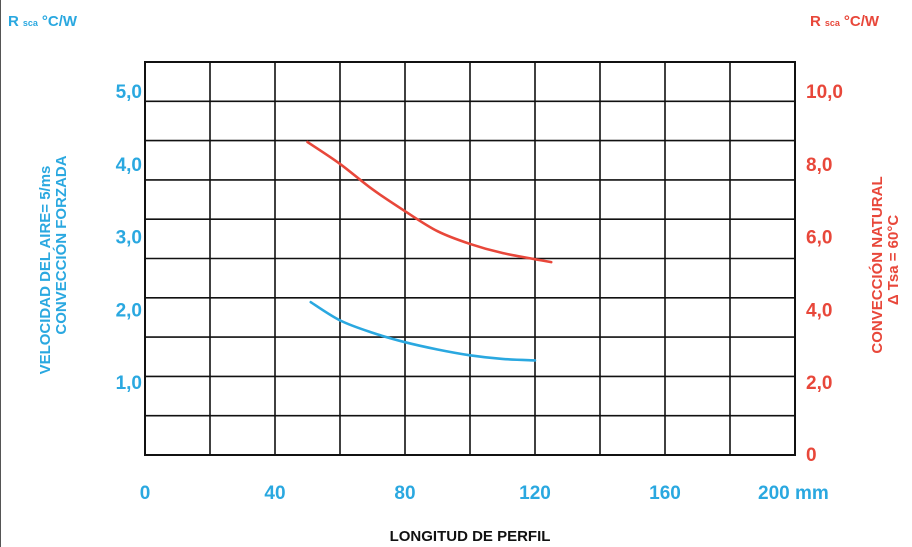 The width and height of the screenshot is (912, 547). What do you see at coordinates (423, 331) in the screenshot?
I see `forced-convection-curve` at bounding box center [423, 331].